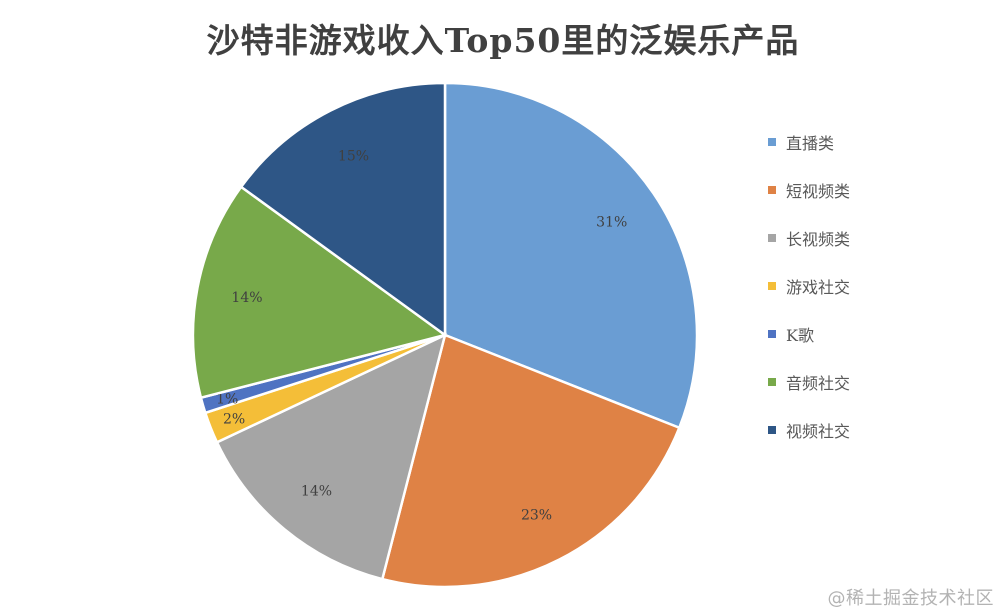 This screenshot has height=616, width=1006. I want to click on legend-item-4: K歌, so click(873, 334).